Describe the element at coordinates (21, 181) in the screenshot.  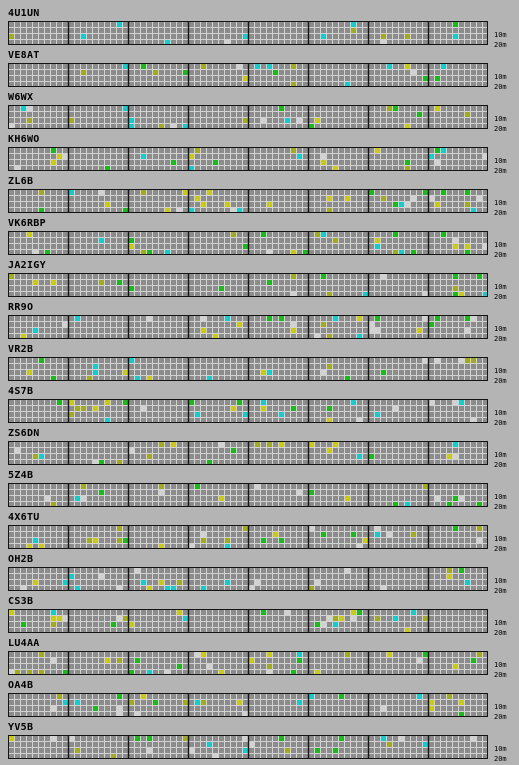
I see `beacon-callsign: ZL6B` at that location.